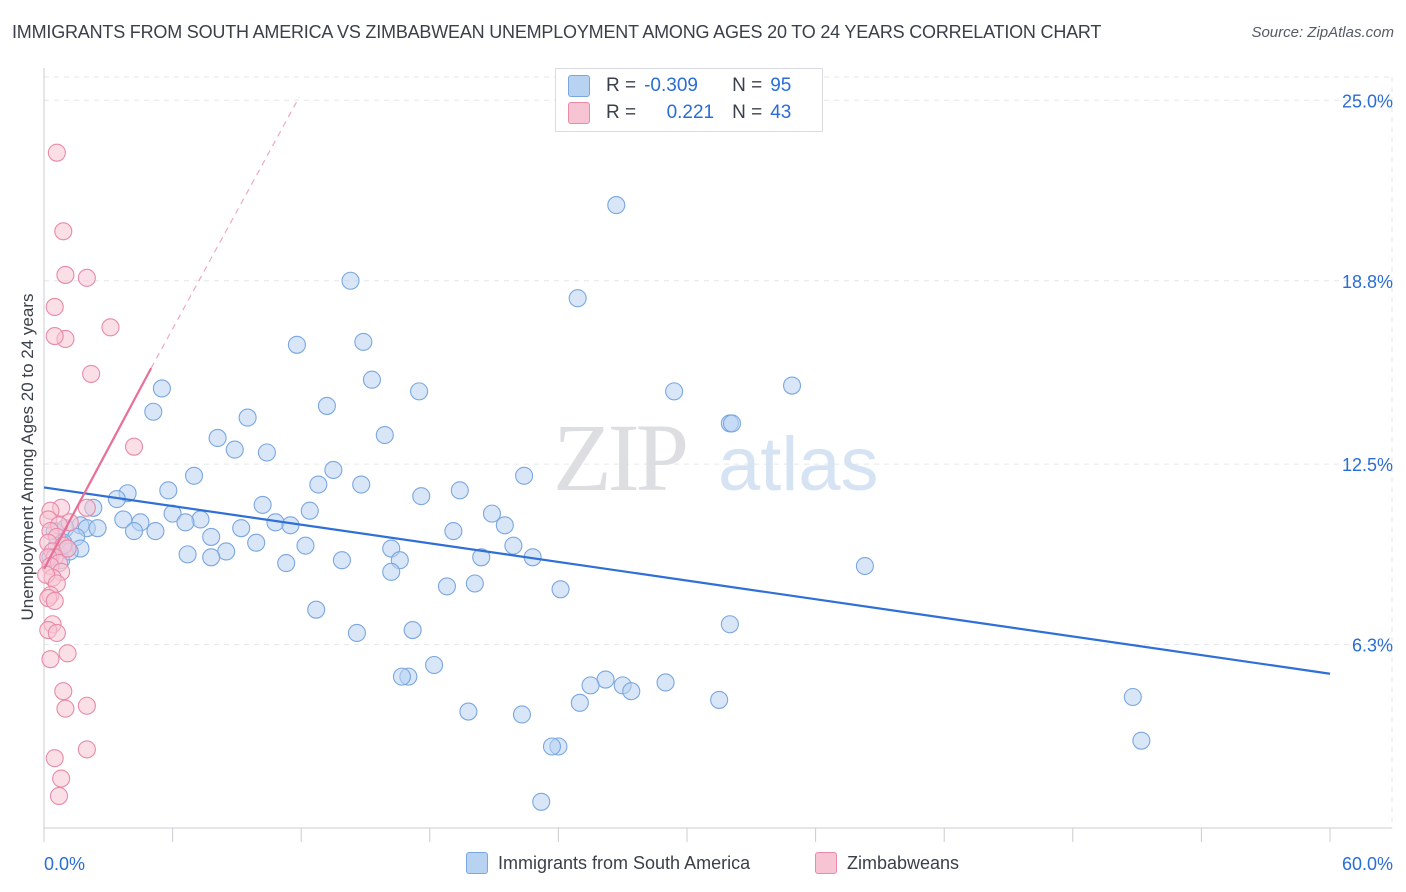  Describe the element at coordinates (798, 464) in the screenshot. I see `watermark-atlas: atlas` at that location.